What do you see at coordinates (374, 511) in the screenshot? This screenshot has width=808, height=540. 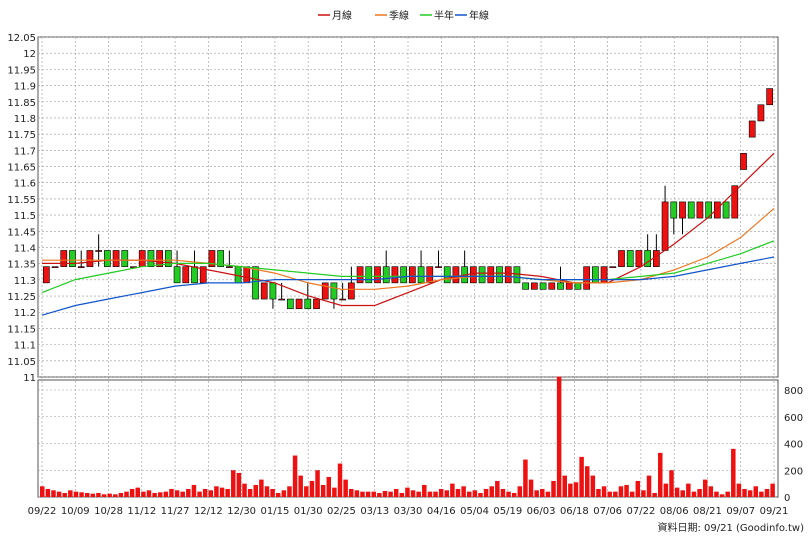 I see `x-tick-label: 03/13` at bounding box center [374, 511].